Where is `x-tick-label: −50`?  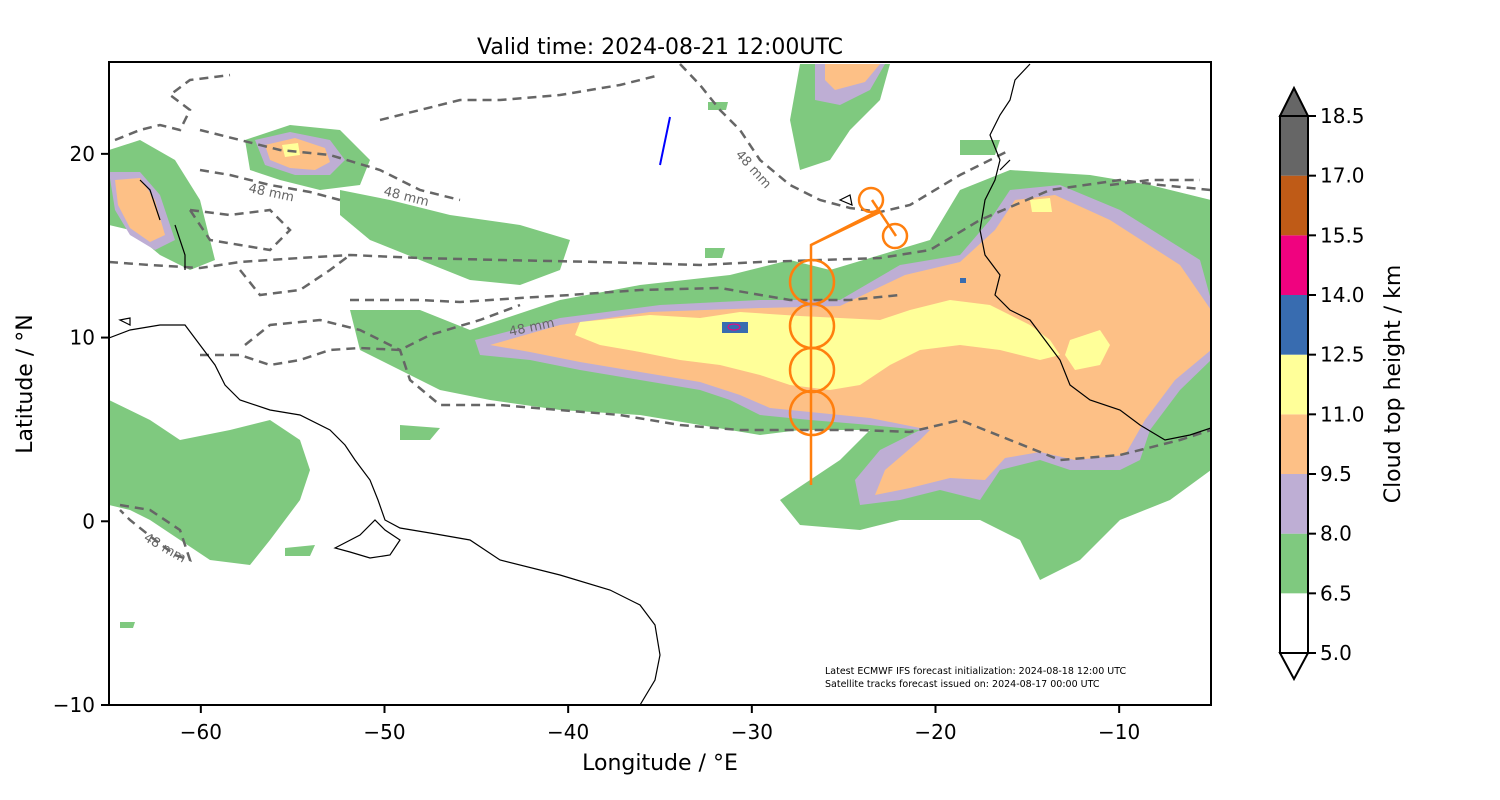
x-tick-label: −50 is located at coordinates (384, 732).